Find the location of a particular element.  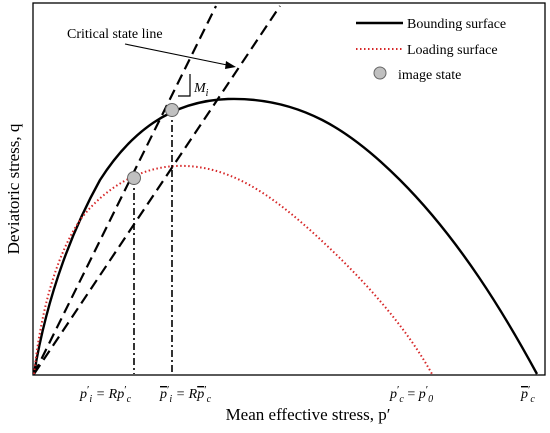

y-axis-label: Deviatoric stress, q is located at coordinates (13, 188).